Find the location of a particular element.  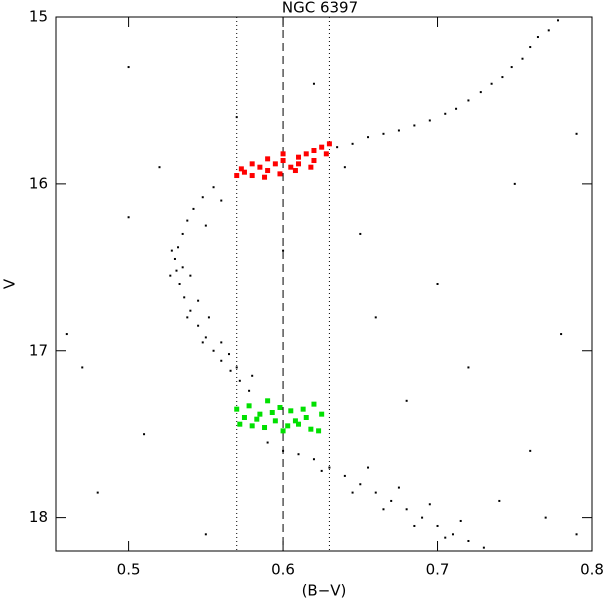

x-tick-label: 0.8 is located at coordinates (591, 570).